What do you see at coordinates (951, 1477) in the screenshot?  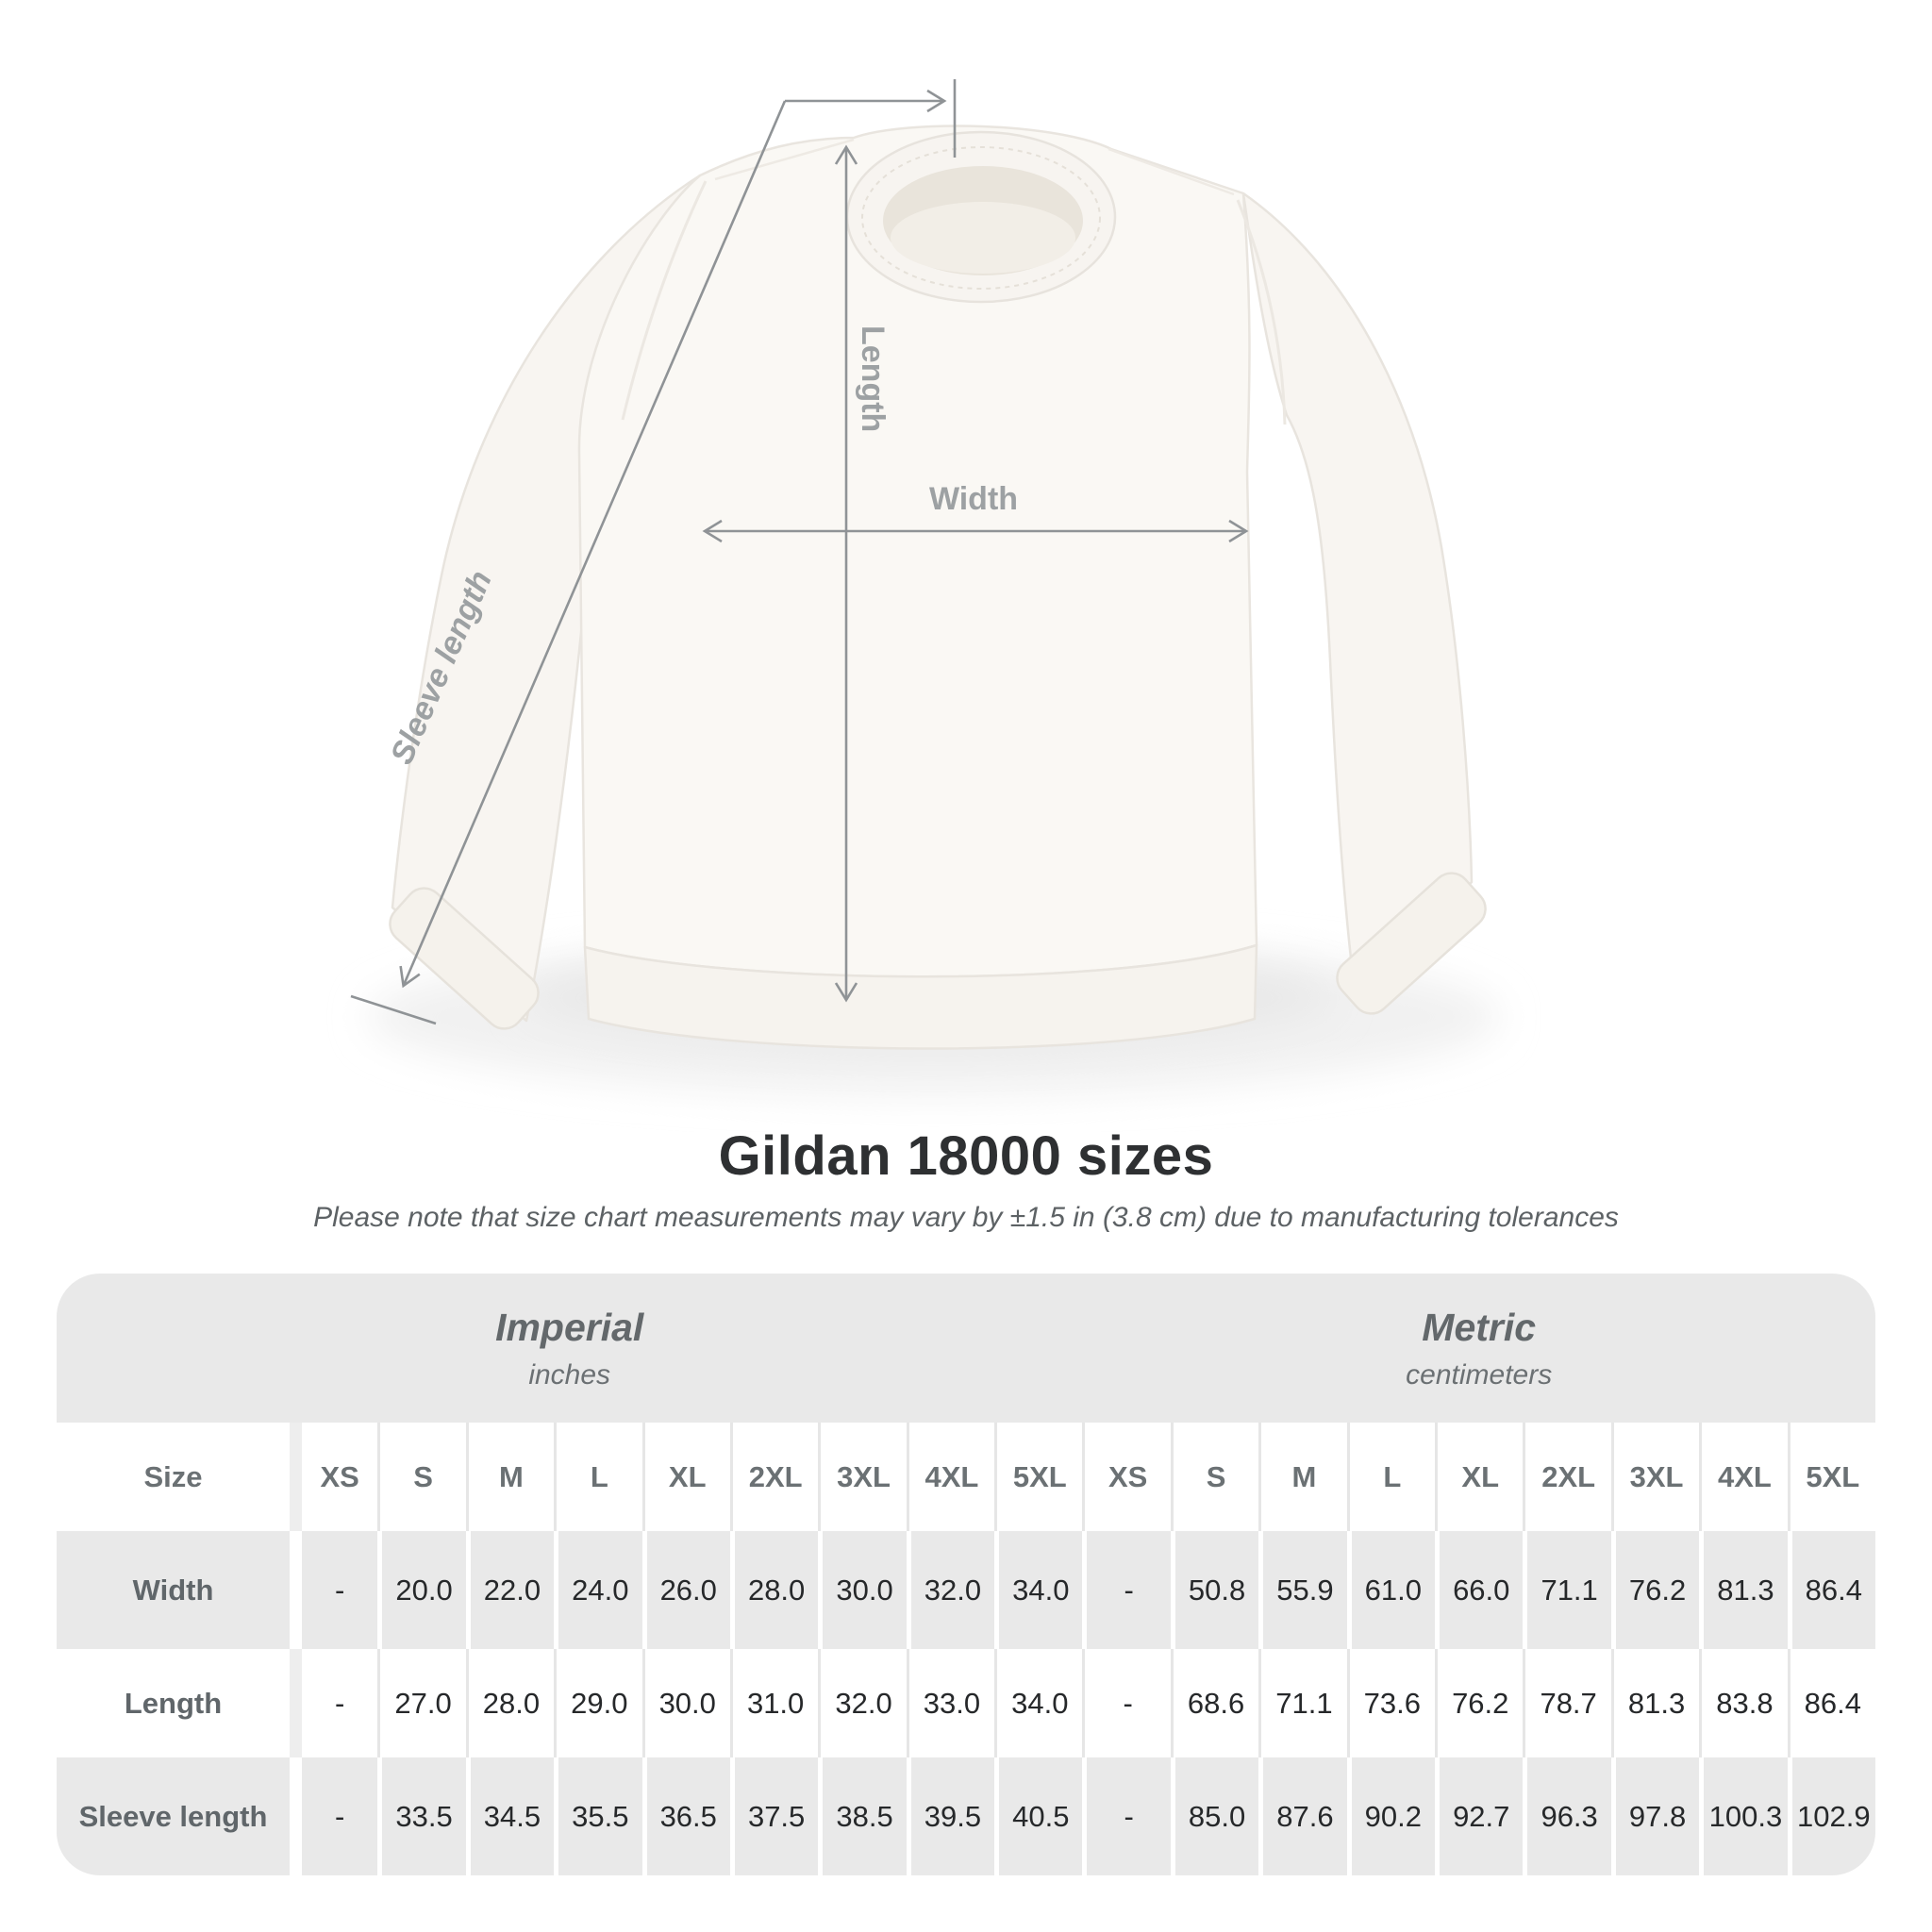 I see `size-header-imperial-4xl: 4XL` at bounding box center [951, 1477].